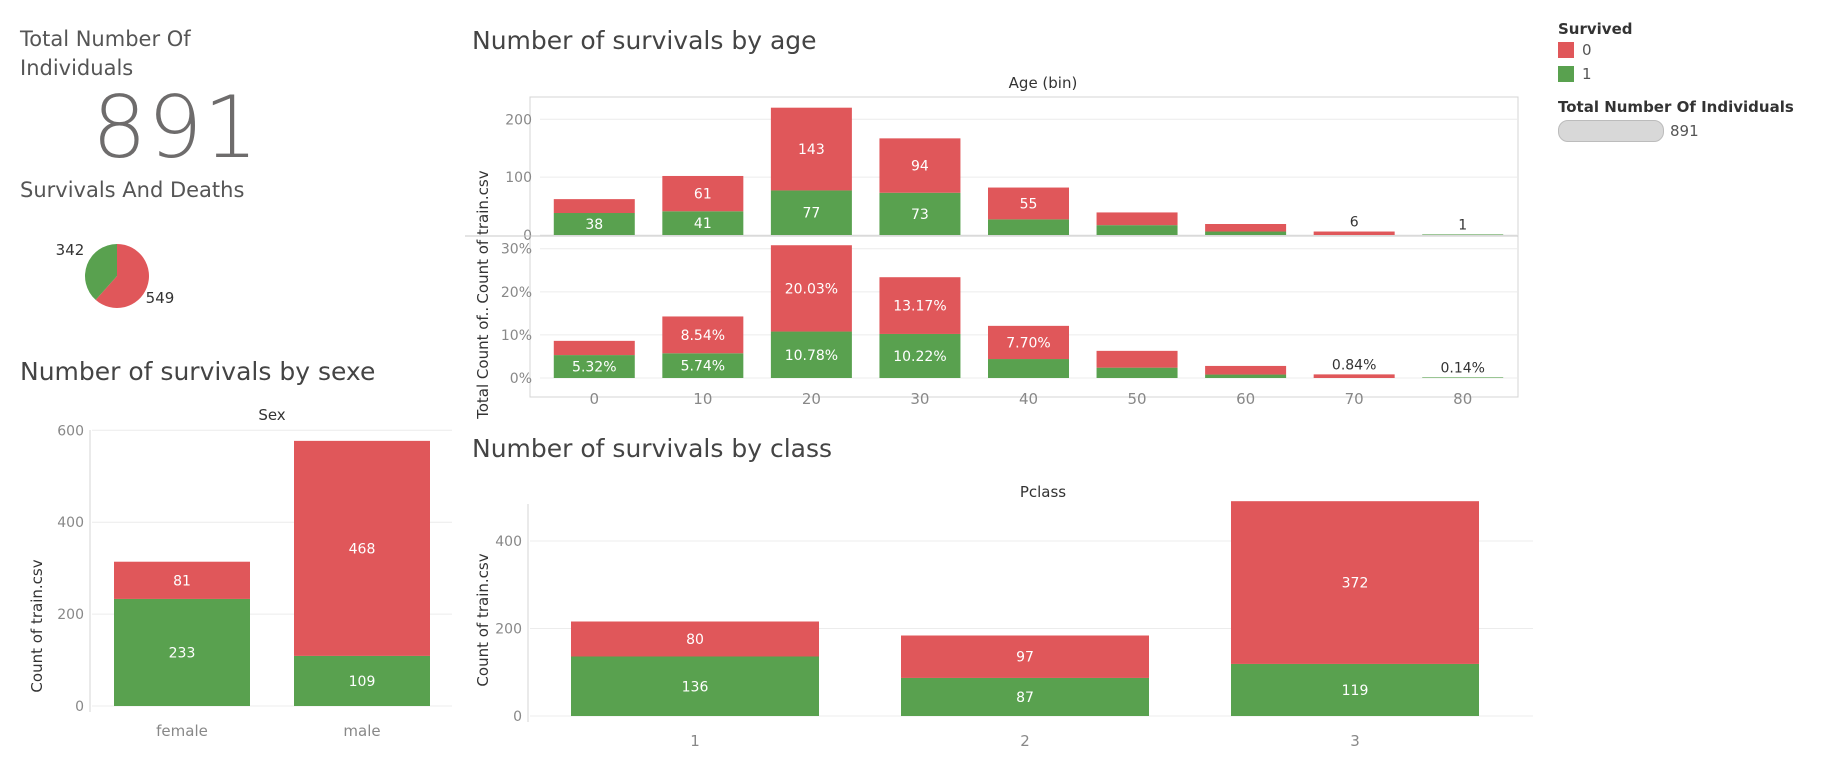 The width and height of the screenshot is (1831, 761). Describe the element at coordinates (1587, 50) in the screenshot. I see `legend-label-died: 0` at that location.